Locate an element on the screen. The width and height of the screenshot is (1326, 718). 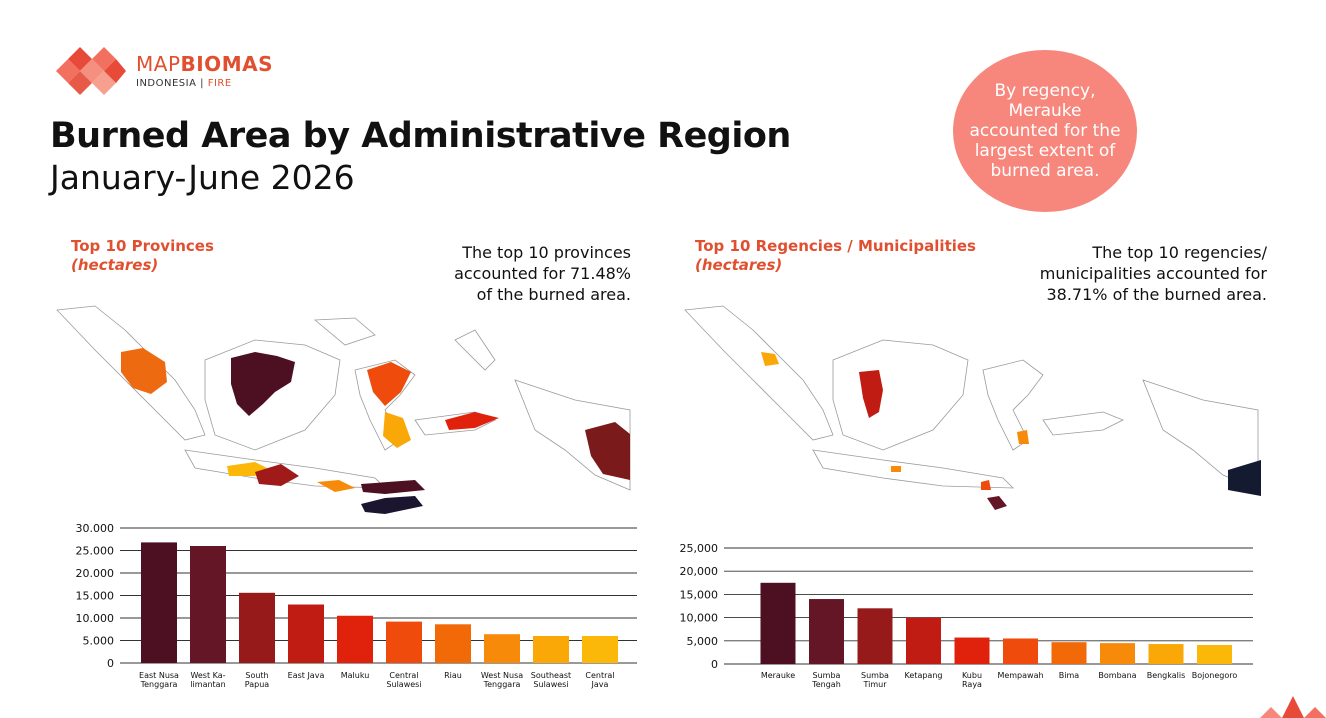
x-tick-label: Riau is located at coordinates (453, 675).